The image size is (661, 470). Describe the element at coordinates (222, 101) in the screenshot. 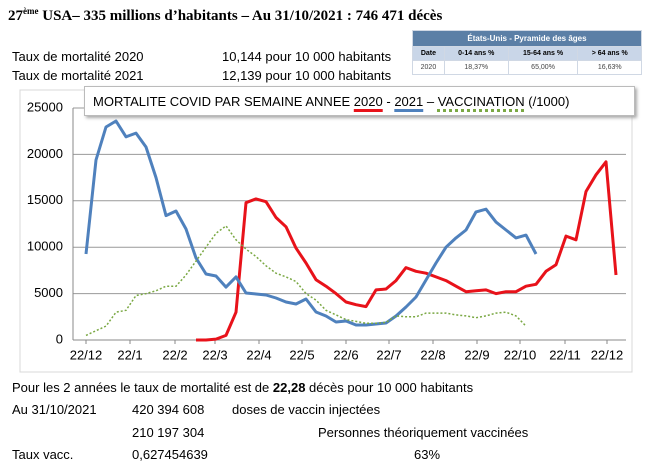

I see `chart-title: MORTALITE COVID PAR SEMAINE ANNEE` at that location.